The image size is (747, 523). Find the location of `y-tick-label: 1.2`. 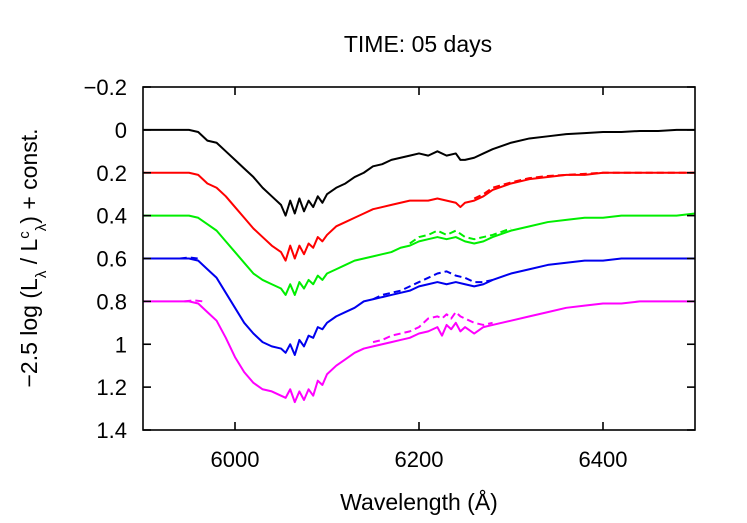

y-tick-label: 1.2 is located at coordinates (111, 387).